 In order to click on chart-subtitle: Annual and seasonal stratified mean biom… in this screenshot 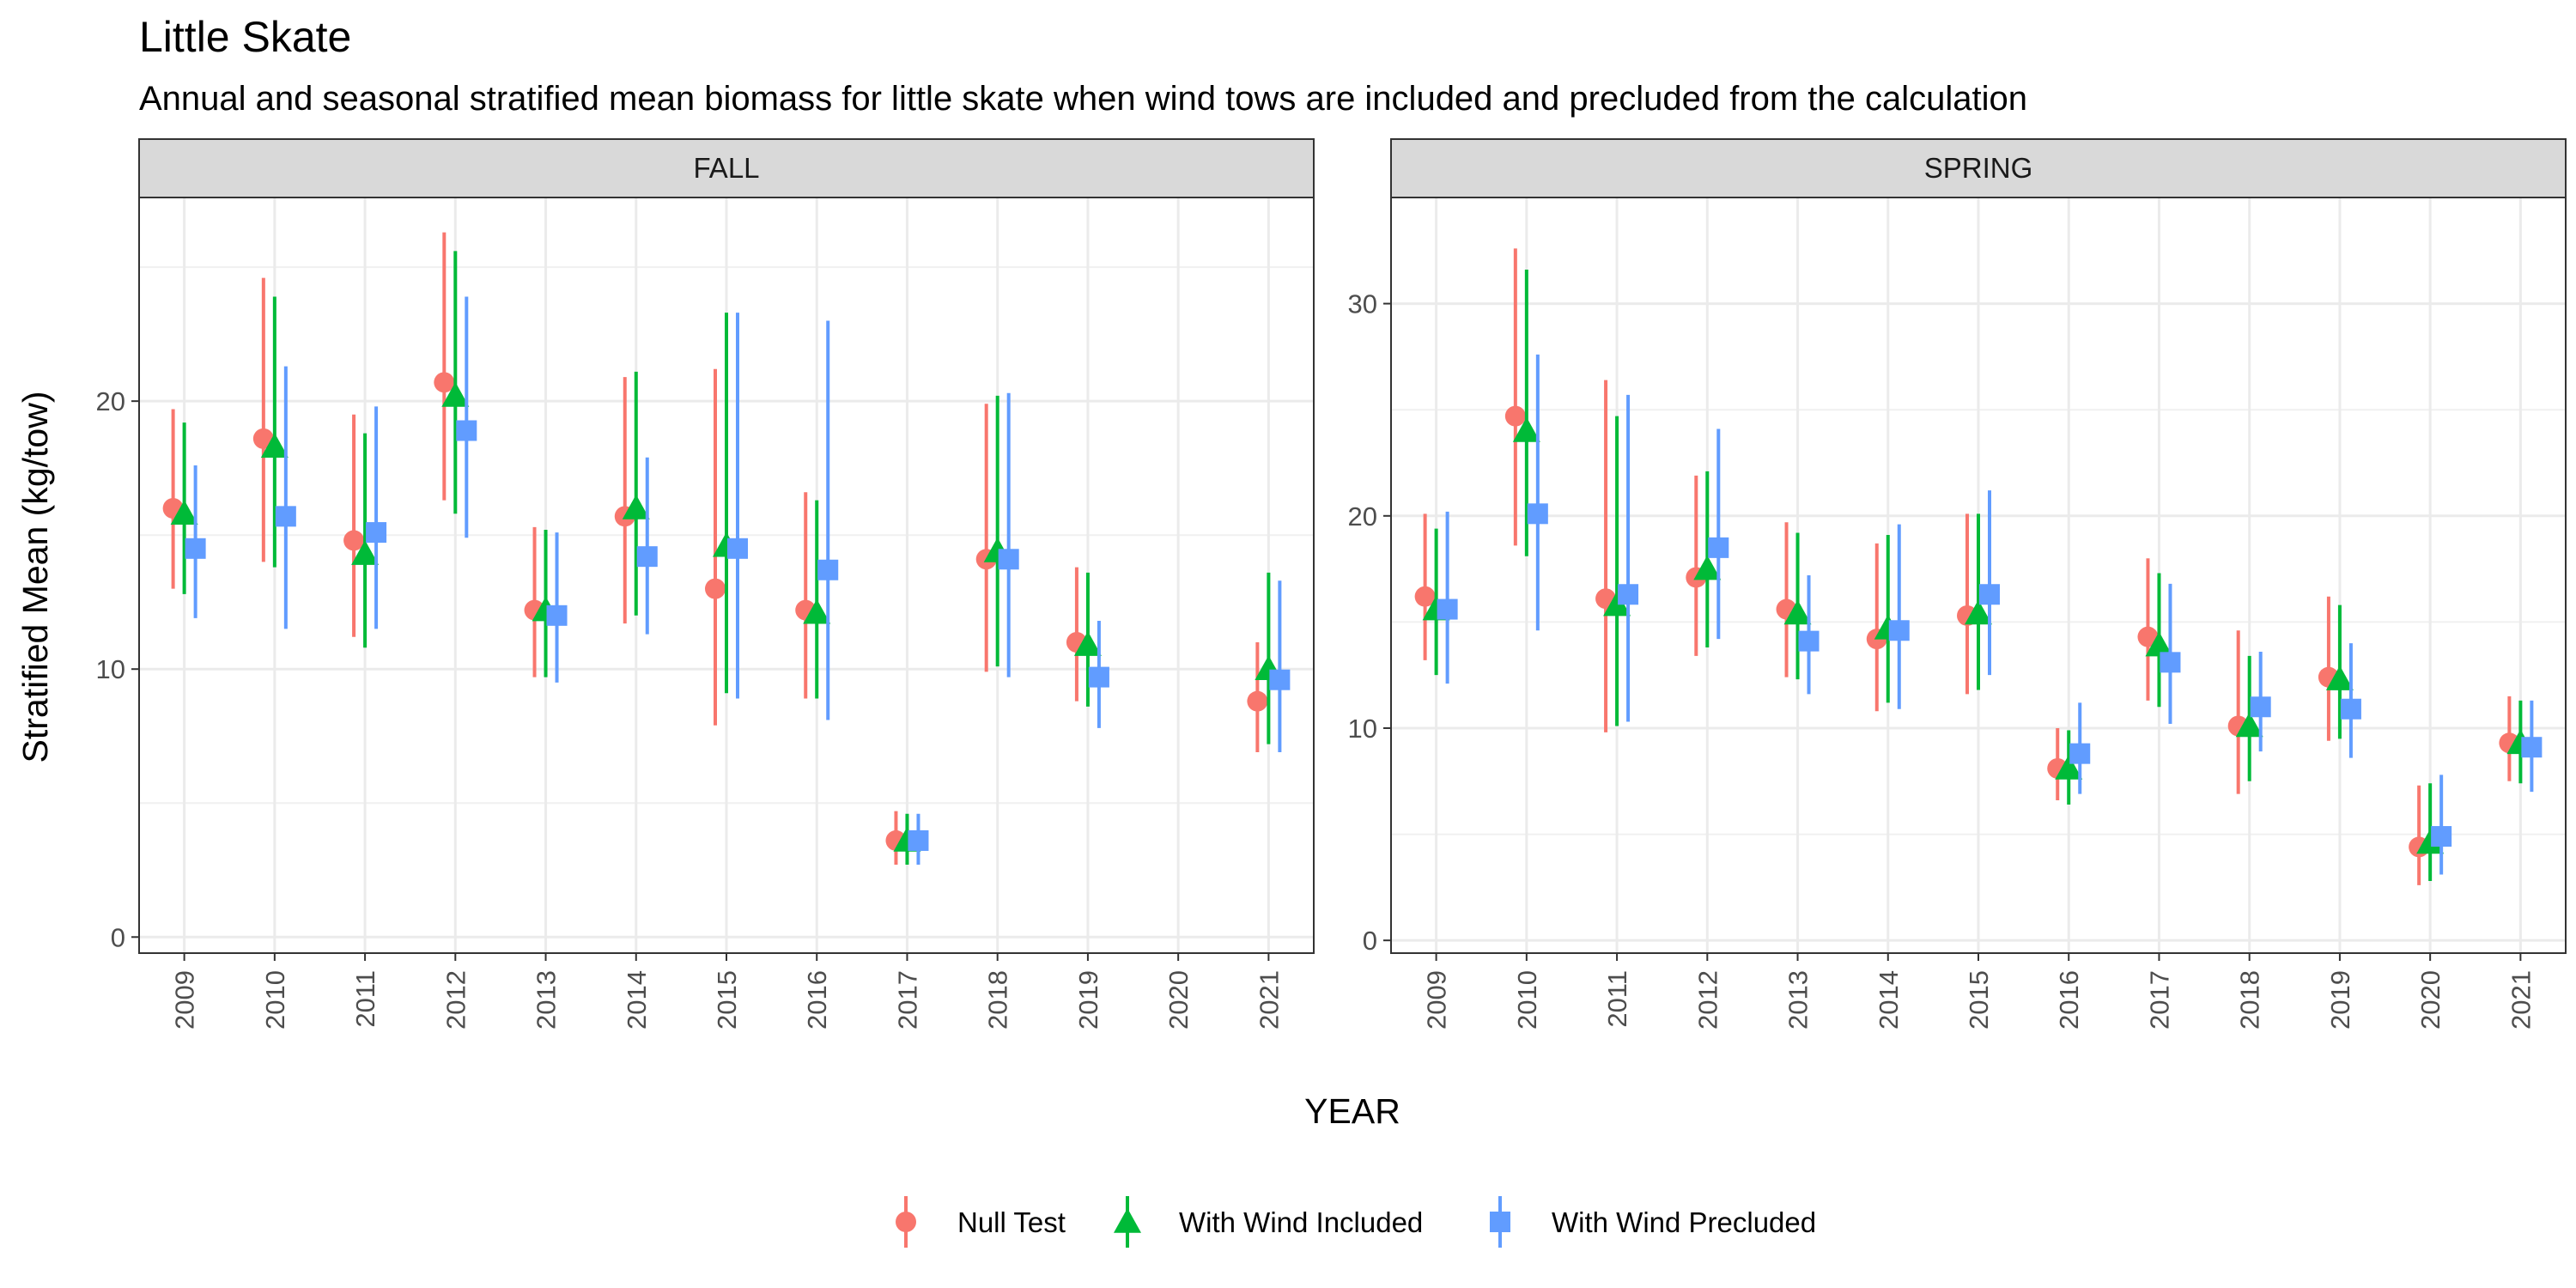, I will do `click(1083, 99)`.